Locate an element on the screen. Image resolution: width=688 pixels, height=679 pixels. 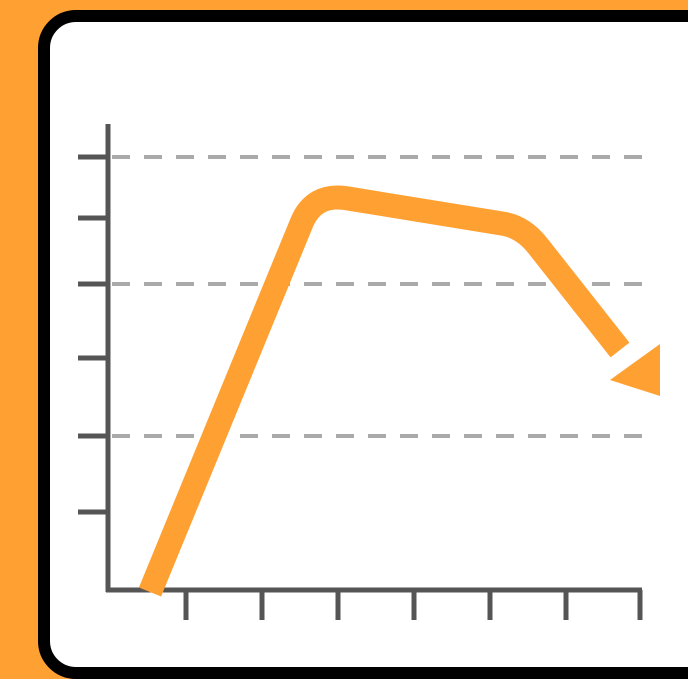
trend-arrow-head is located at coordinates (635, 370).